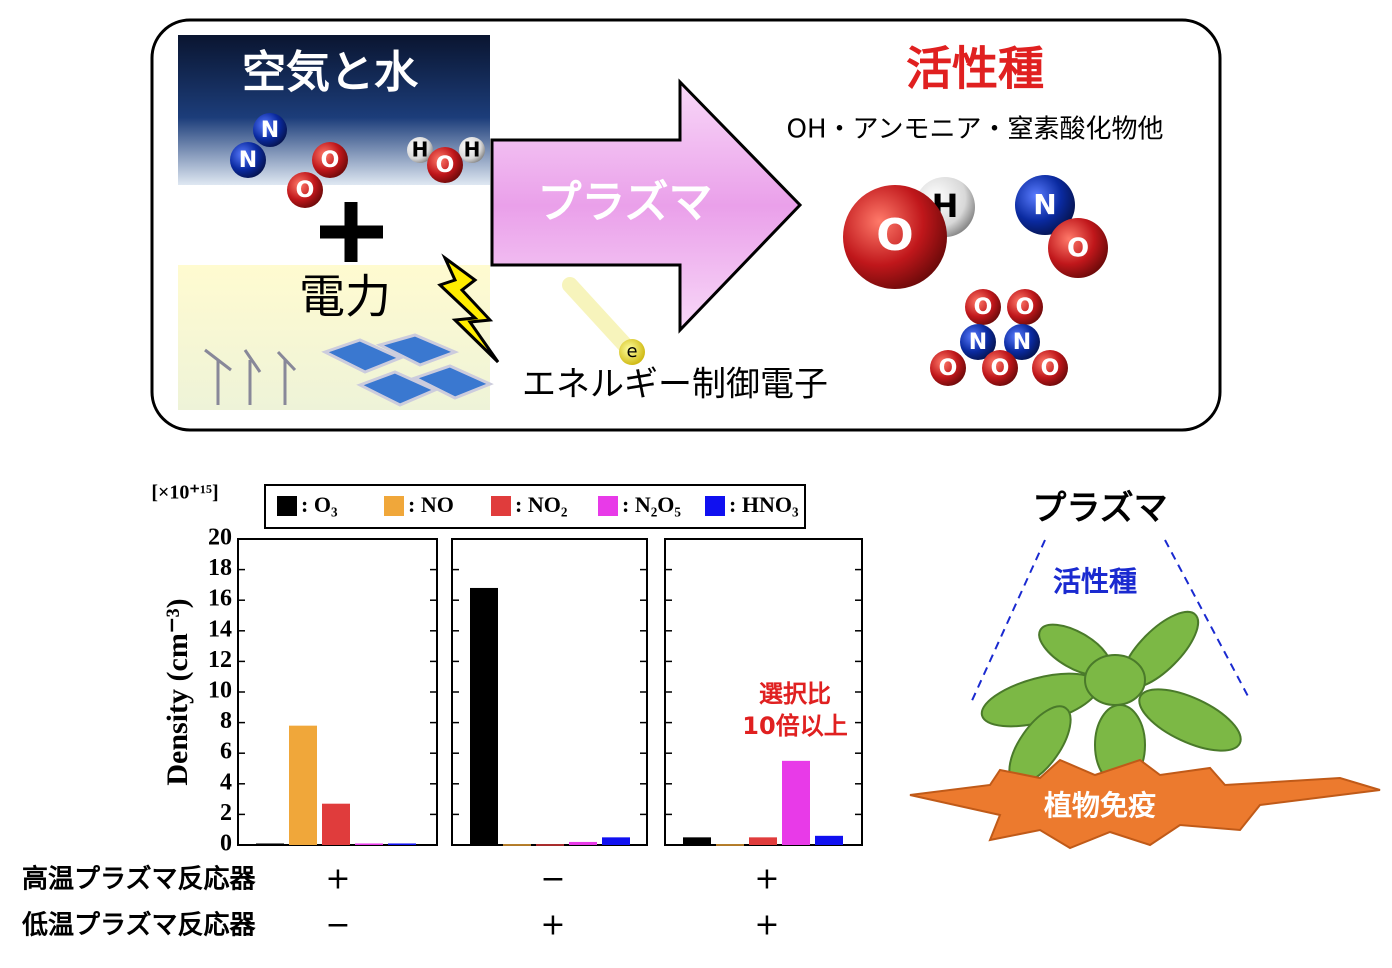 This screenshot has height=968, width=1392. Describe the element at coordinates (226, 782) in the screenshot. I see `y-tick-label: 4` at that location.